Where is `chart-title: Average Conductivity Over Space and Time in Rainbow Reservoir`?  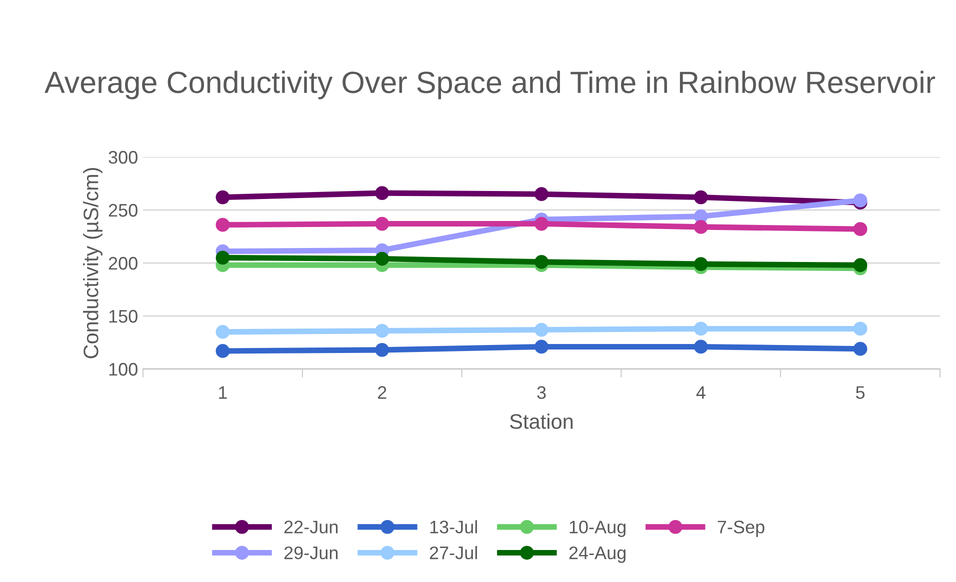 chart-title: Average Conductivity Over Space and Time in Rainbow Reservoir is located at coordinates (490, 85).